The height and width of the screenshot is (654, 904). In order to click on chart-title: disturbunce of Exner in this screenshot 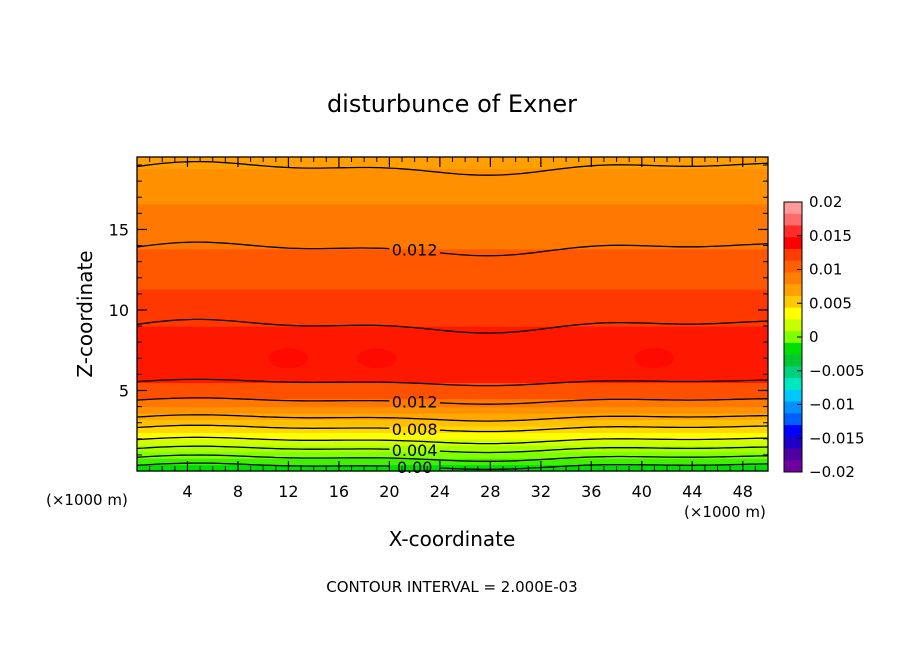, I will do `click(452, 104)`.